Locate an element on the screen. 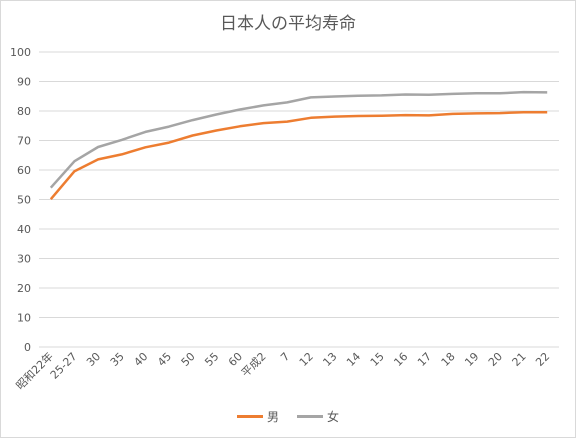 The width and height of the screenshot is (576, 438). y-tick-label: 40 is located at coordinates (24, 229).